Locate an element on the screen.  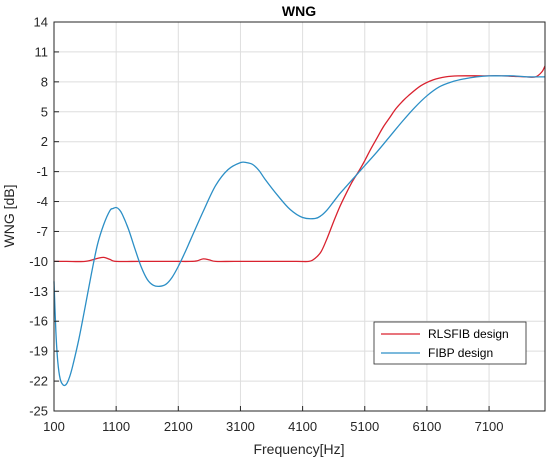
x-tick-label: 6100 is located at coordinates (426, 426).